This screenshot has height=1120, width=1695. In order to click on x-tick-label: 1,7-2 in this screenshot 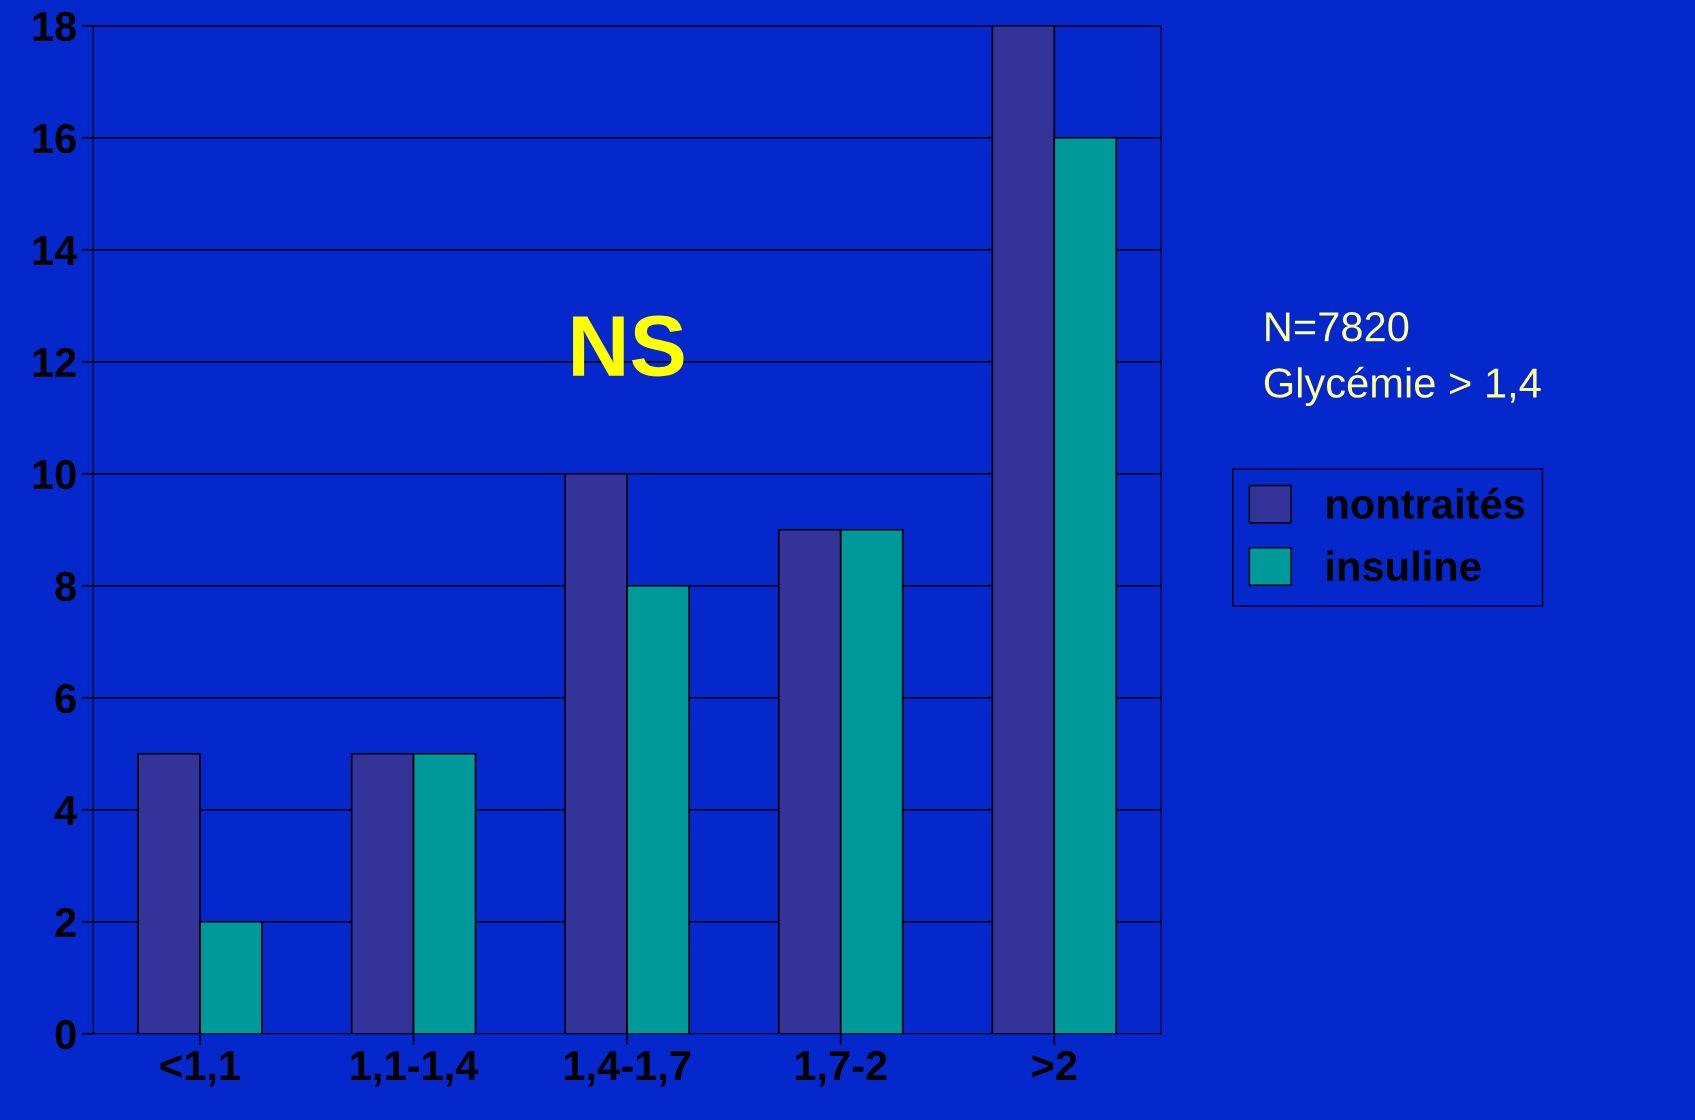, I will do `click(841, 1068)`.